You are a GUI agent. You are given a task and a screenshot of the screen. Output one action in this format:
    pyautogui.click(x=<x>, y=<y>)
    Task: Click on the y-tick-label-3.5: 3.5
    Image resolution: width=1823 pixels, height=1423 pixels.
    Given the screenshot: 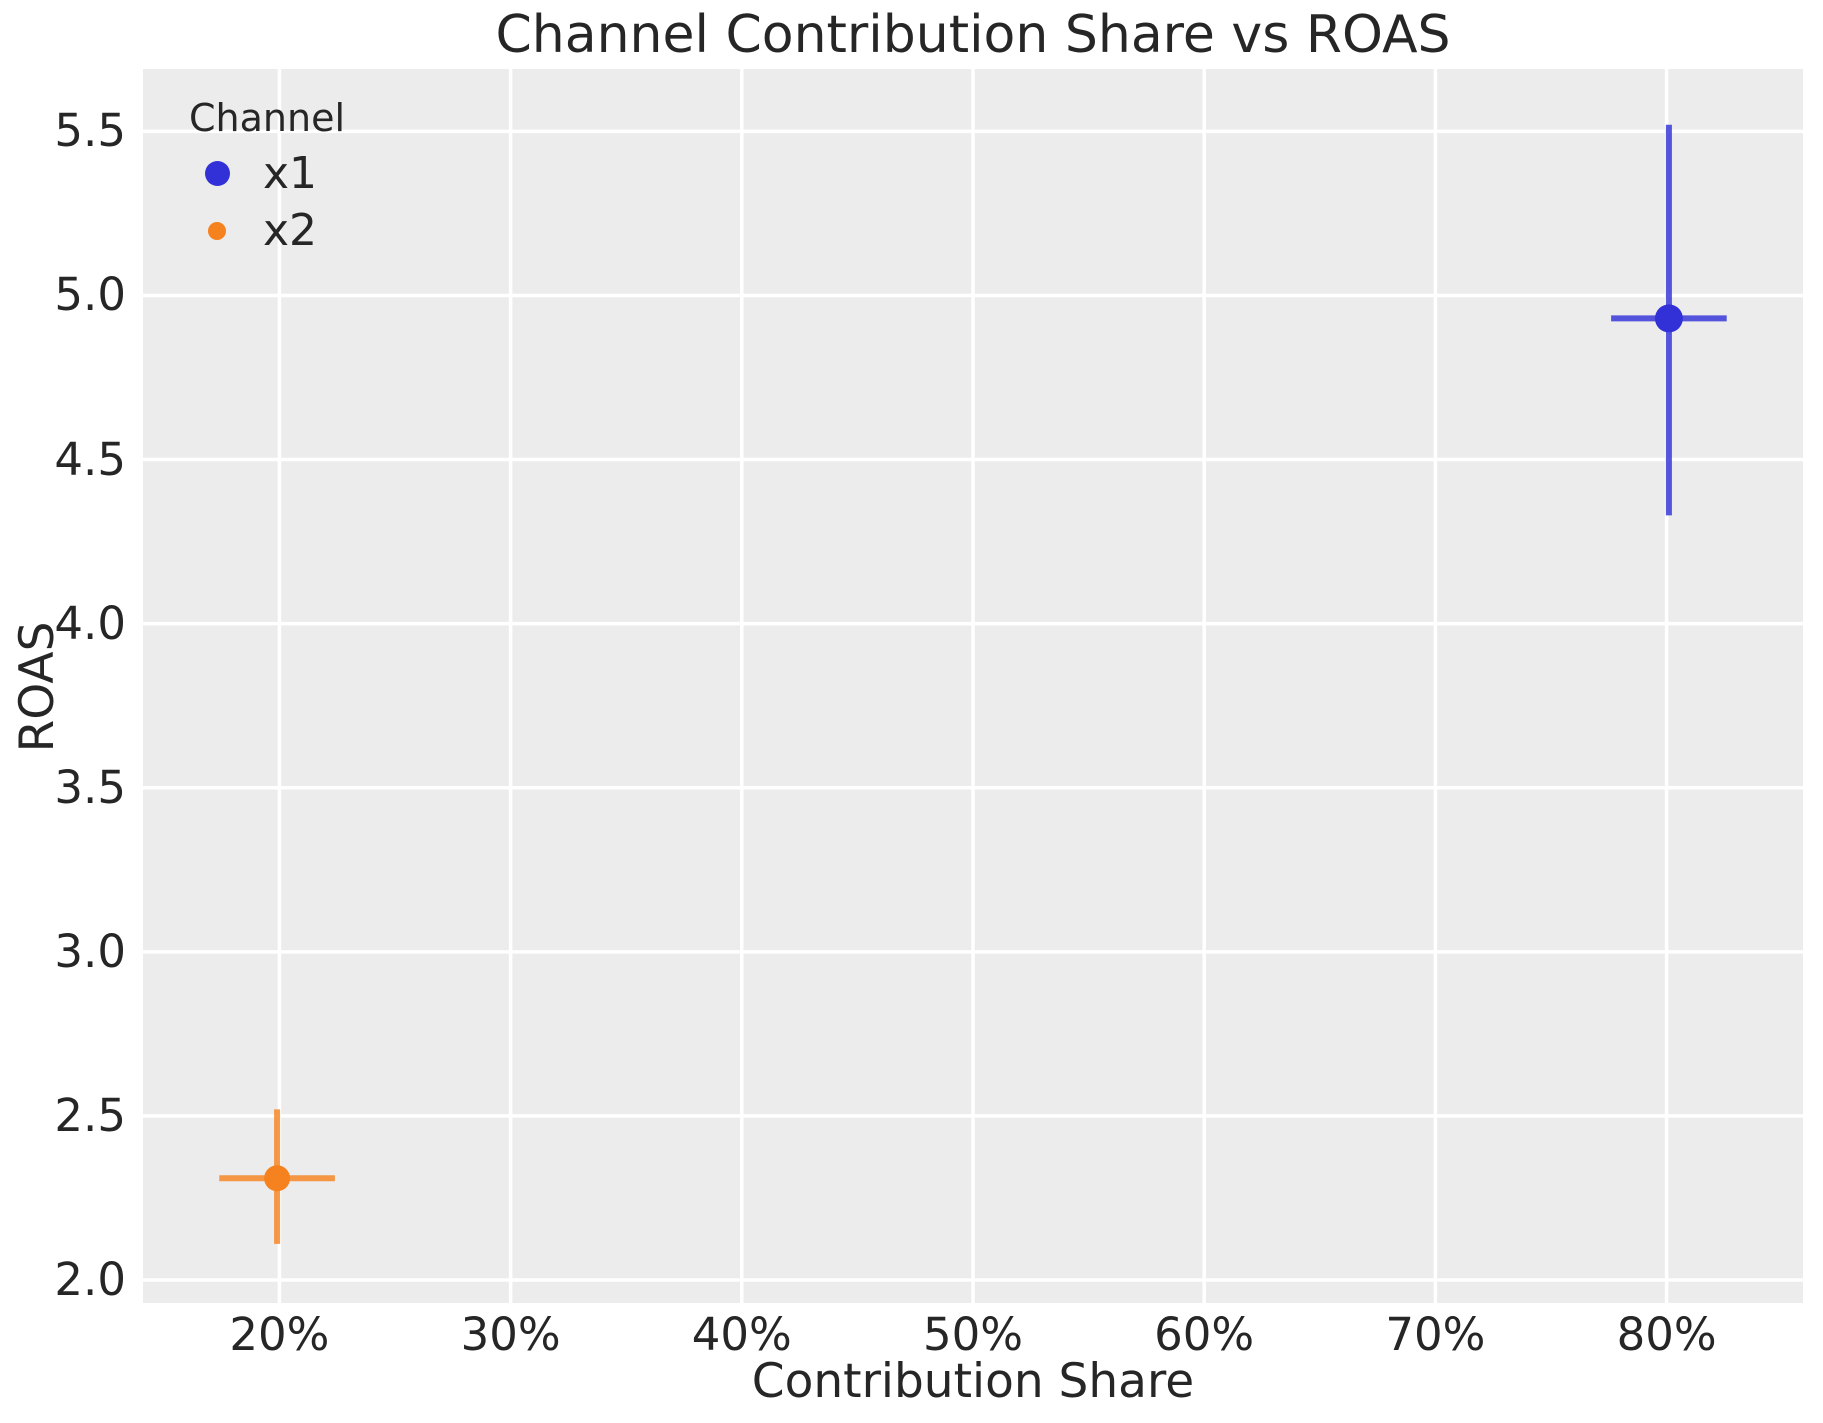 What is the action you would take?
    pyautogui.click(x=90, y=787)
    